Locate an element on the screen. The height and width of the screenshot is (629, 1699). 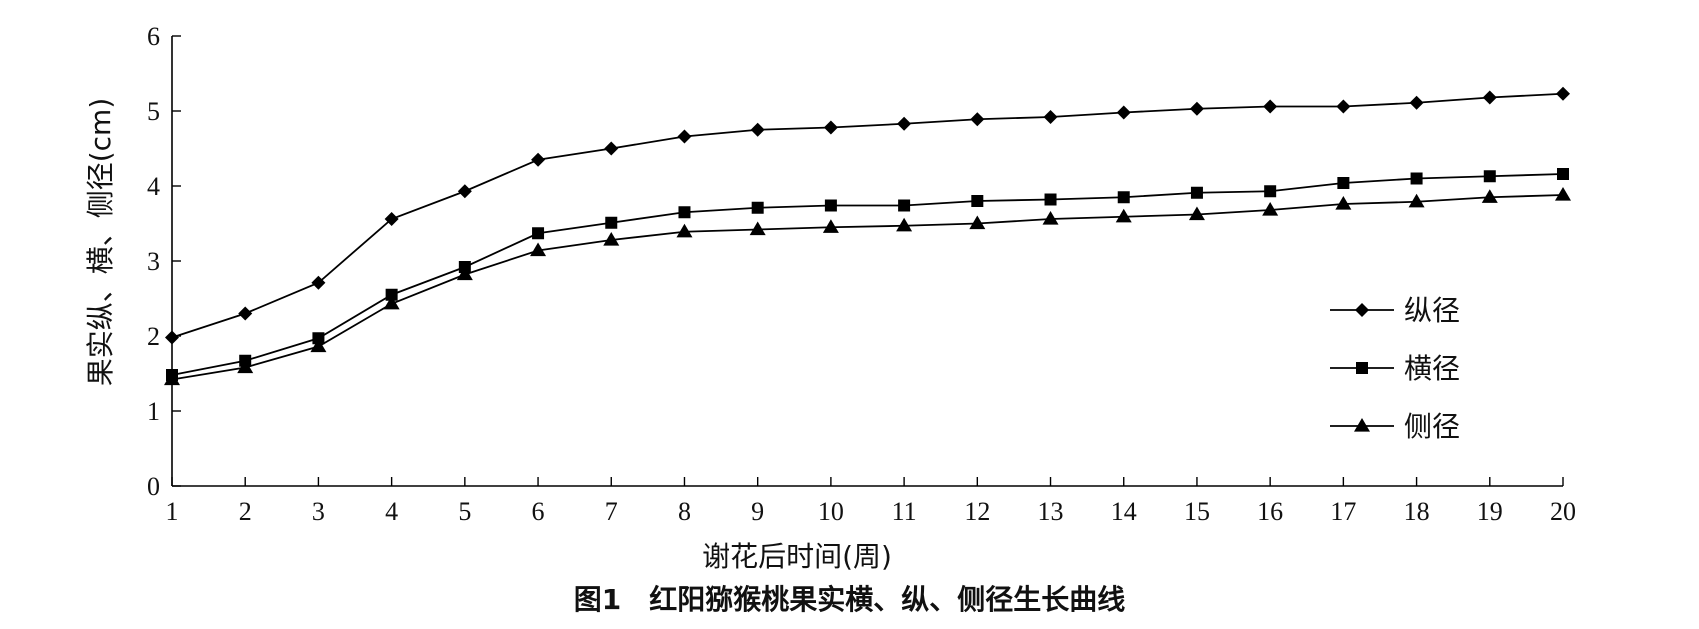
x-tick-label: 5 is located at coordinates (464, 511).